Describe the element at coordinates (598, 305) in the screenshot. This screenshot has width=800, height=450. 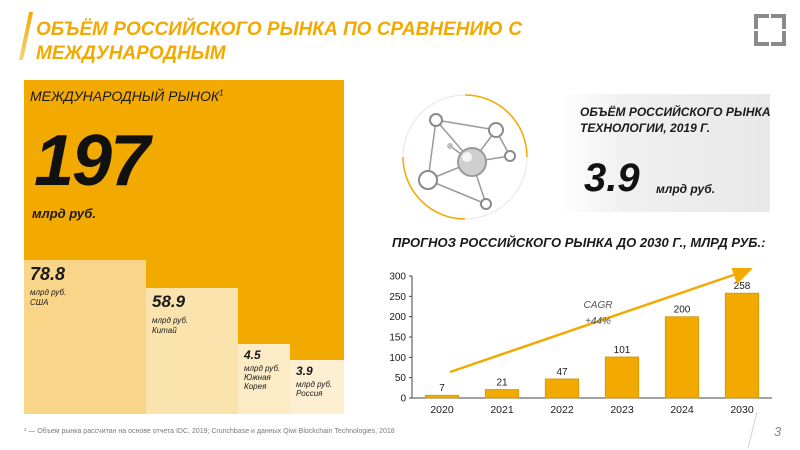
I see `cagr-label: CAGR` at that location.